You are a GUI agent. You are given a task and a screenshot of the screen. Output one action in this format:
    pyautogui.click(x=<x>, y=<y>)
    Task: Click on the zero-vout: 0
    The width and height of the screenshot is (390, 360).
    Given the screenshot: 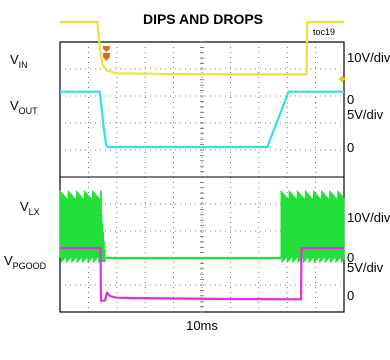 What is the action you would take?
    pyautogui.click(x=350, y=147)
    